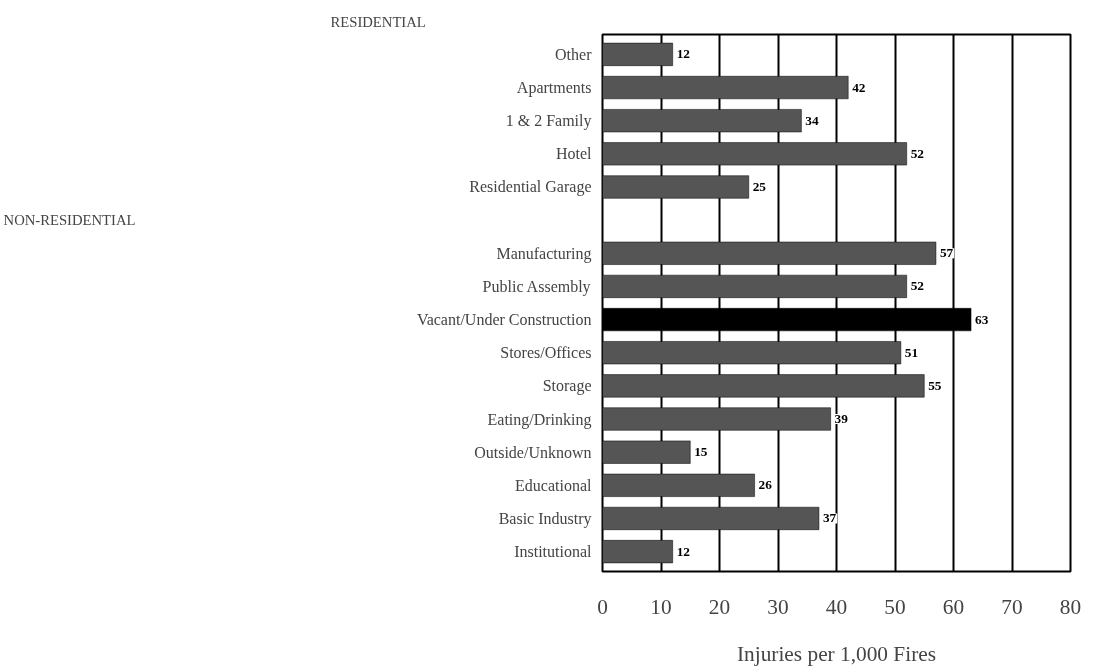 Image resolution: width=1094 pixels, height=672 pixels. I want to click on y-tick-label: Stores/Offices, so click(546, 353).